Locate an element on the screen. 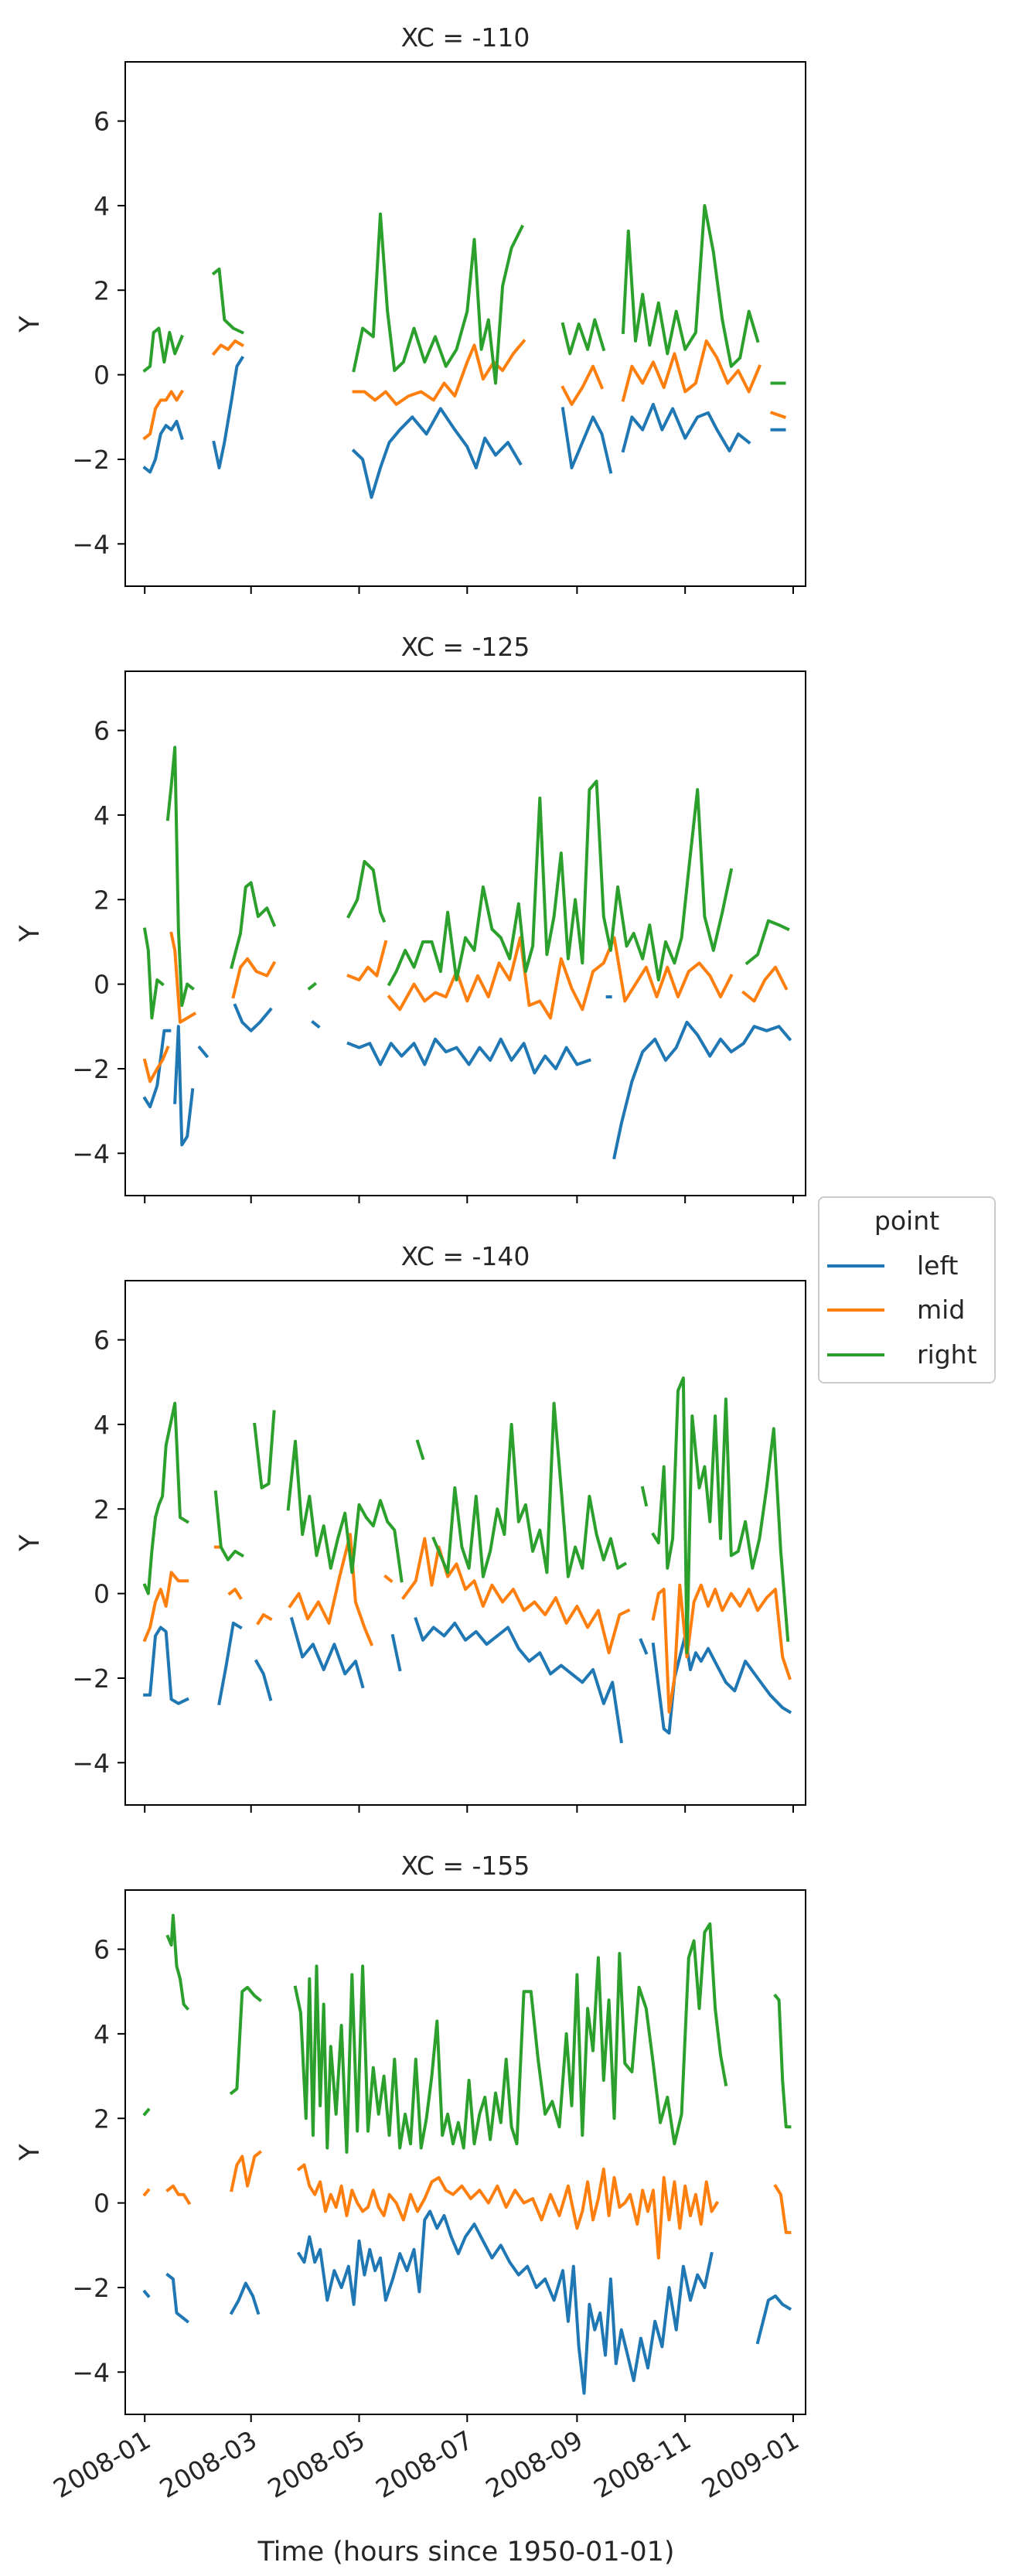 This screenshot has height=2576, width=1012. panel-title: XC = -110 is located at coordinates (466, 37).